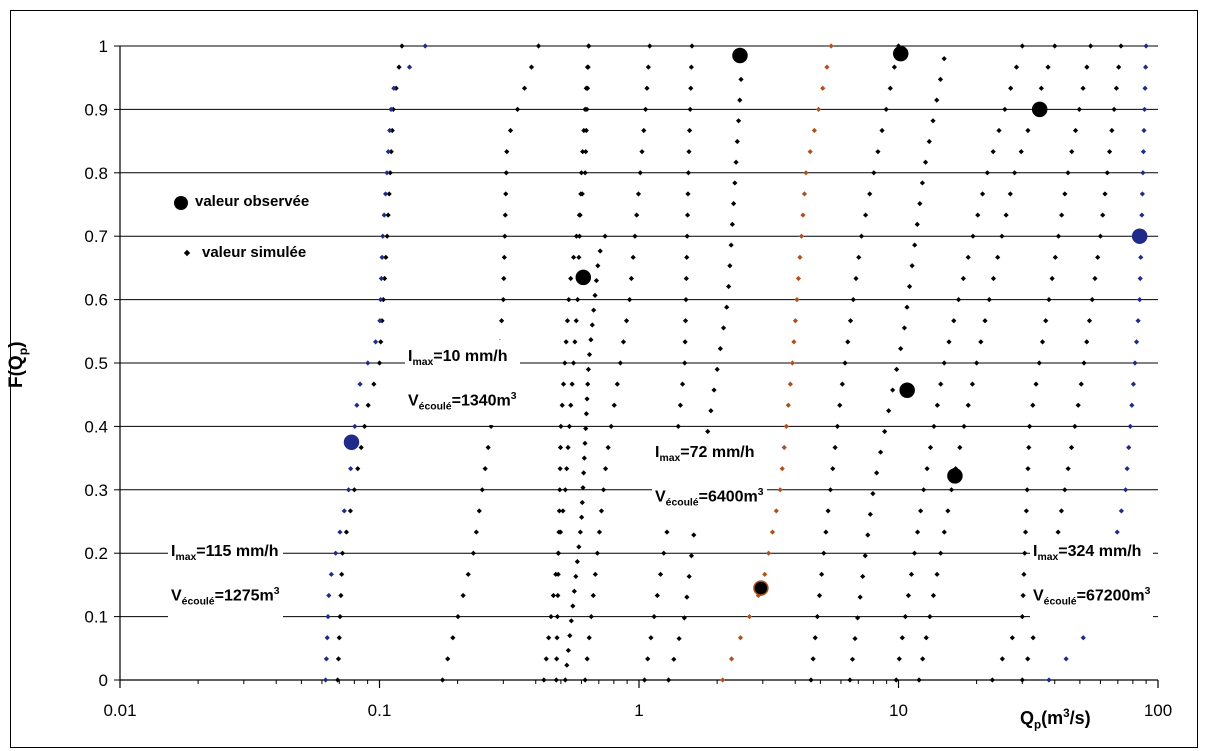 Image resolution: width=1212 pixels, height=751 pixels. Describe the element at coordinates (103, 46) in the screenshot. I see `y-tick-label-10: 1` at that location.